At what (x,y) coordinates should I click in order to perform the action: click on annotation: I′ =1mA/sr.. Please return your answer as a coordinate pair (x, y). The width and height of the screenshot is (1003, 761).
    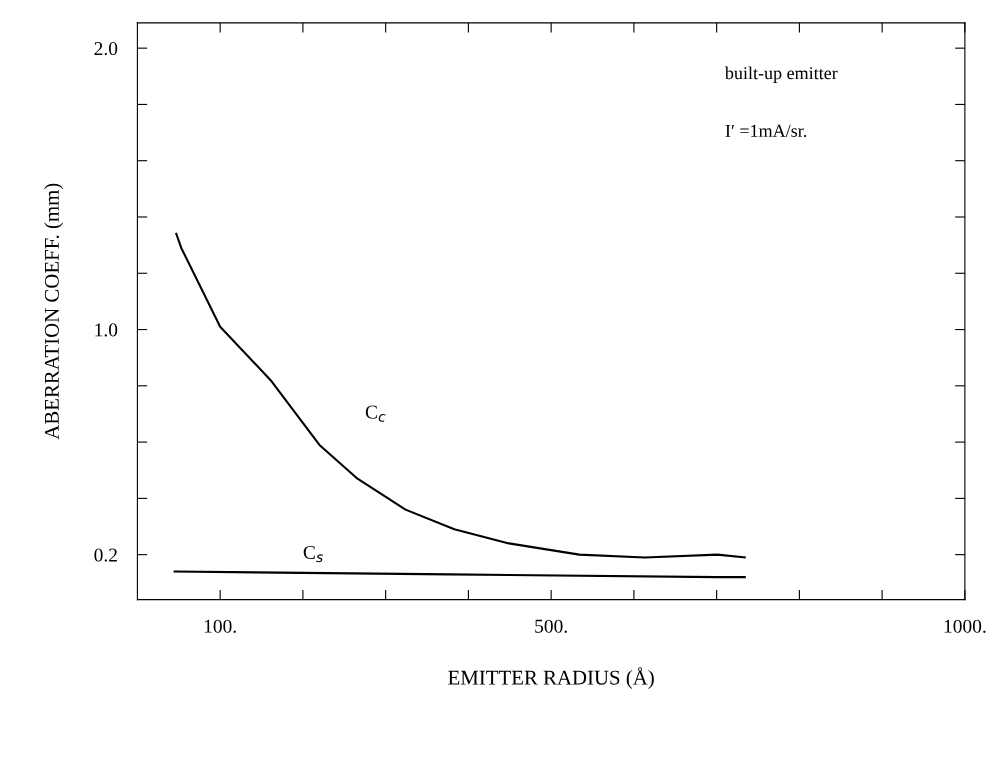
    Looking at the image, I should click on (766, 131).